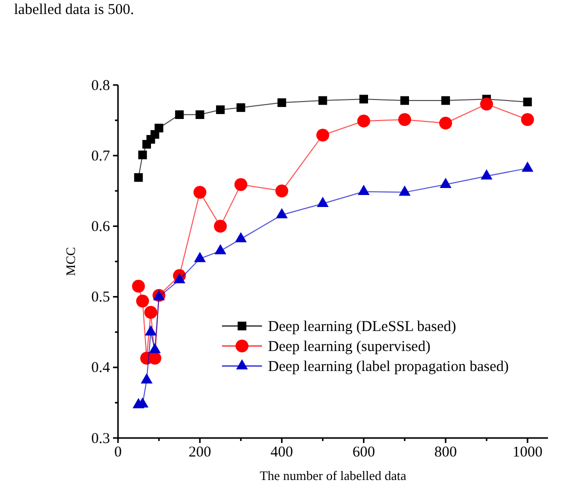 Image resolution: width=586 pixels, height=488 pixels. Describe the element at coordinates (200, 452) in the screenshot. I see `x-tick-label: 200` at that location.